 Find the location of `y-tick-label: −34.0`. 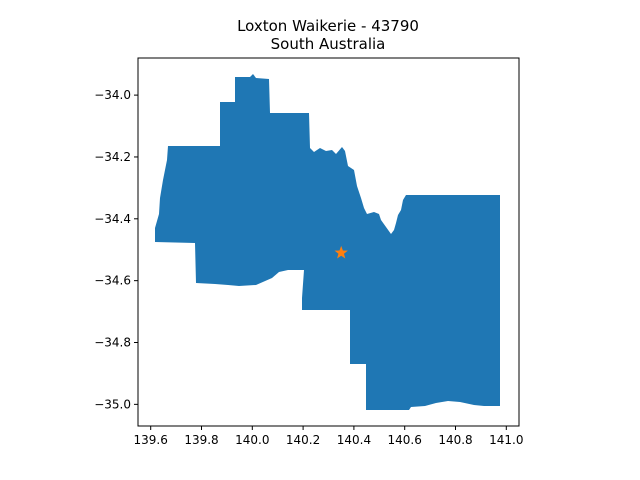

y-tick-label: −34.0 is located at coordinates (112, 95).